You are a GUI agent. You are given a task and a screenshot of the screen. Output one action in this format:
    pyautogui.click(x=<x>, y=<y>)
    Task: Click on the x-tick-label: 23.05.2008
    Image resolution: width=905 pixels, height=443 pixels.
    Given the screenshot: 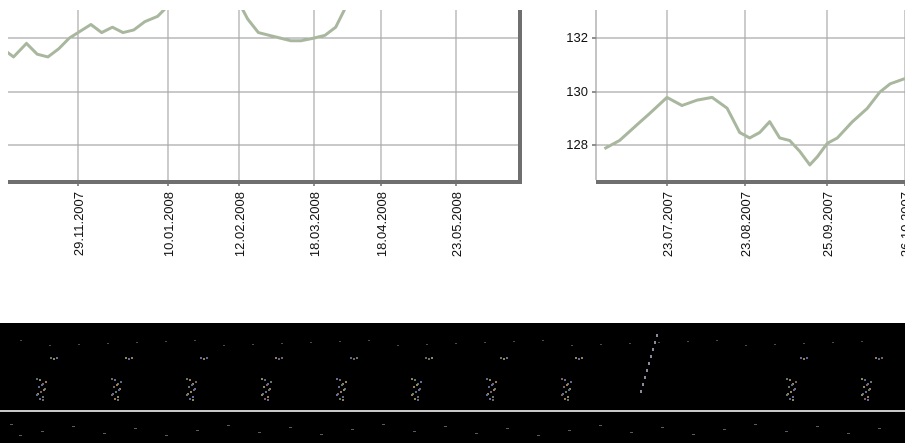 What is the action you would take?
    pyautogui.click(x=456, y=224)
    